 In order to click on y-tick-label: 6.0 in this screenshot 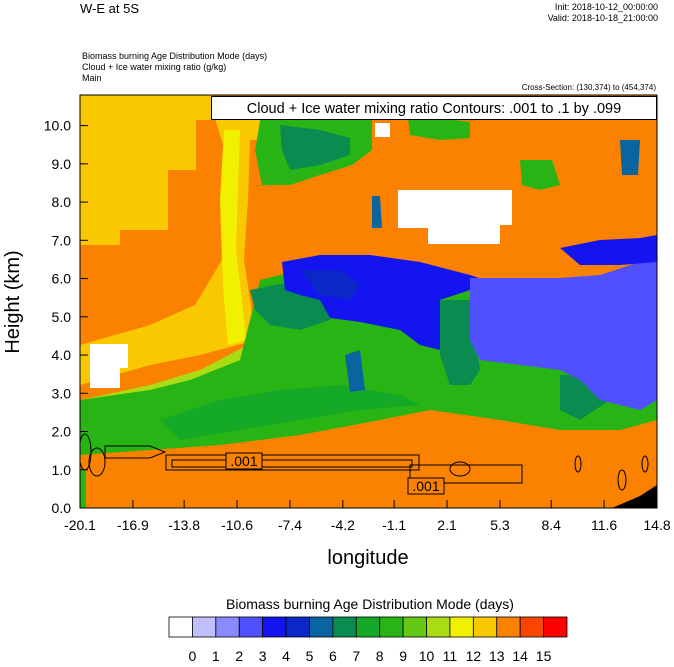, I will do `click(62, 279)`.